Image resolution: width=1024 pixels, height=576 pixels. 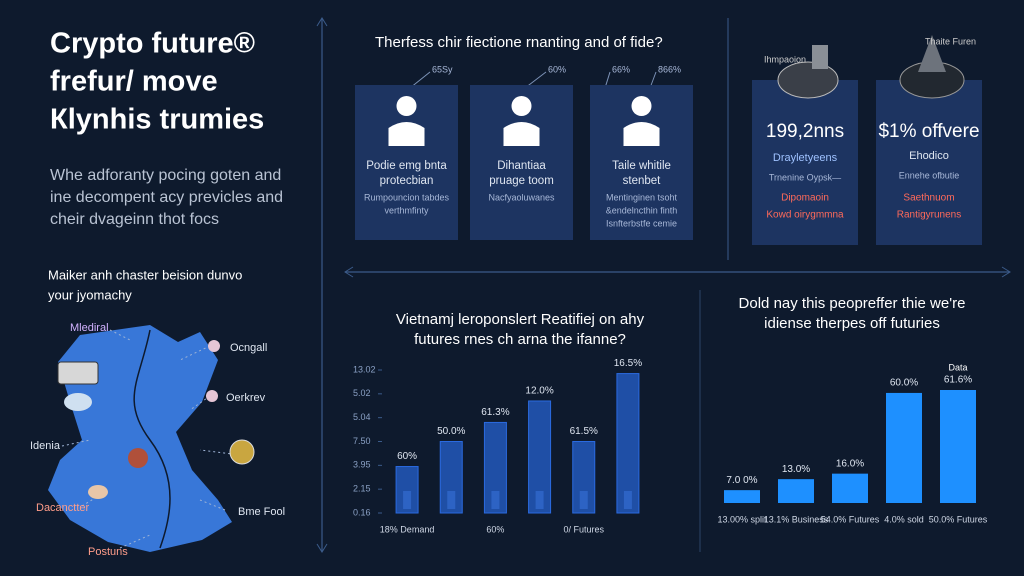 I want to click on y-tick-label: 2.15, so click(x=362, y=489).